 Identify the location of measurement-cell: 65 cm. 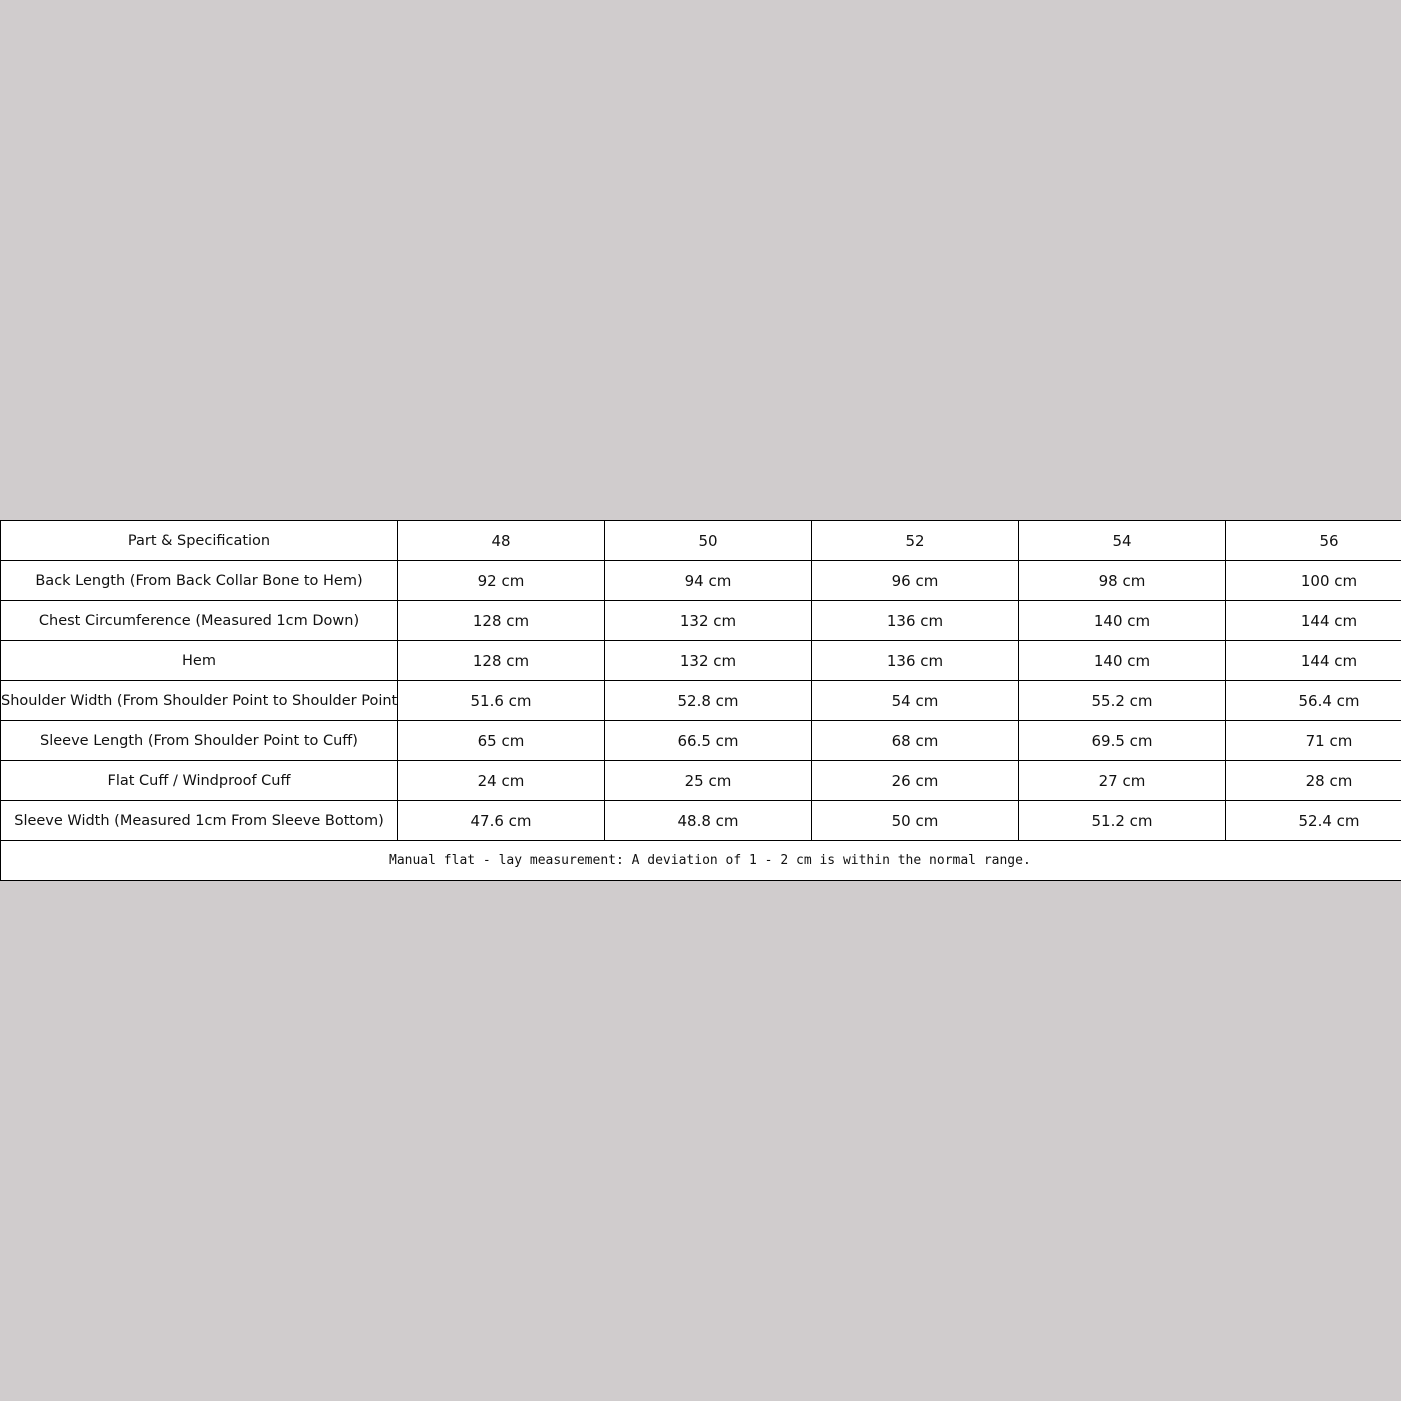
(501, 740).